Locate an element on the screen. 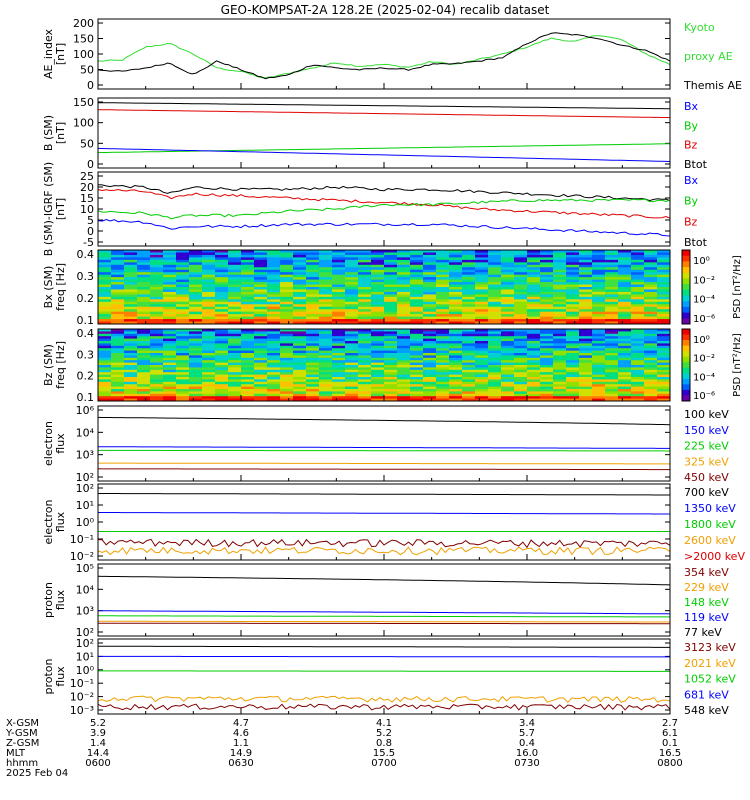 The height and width of the screenshot is (800, 750). y-axis-label: proton is located at coordinates (48, 600).